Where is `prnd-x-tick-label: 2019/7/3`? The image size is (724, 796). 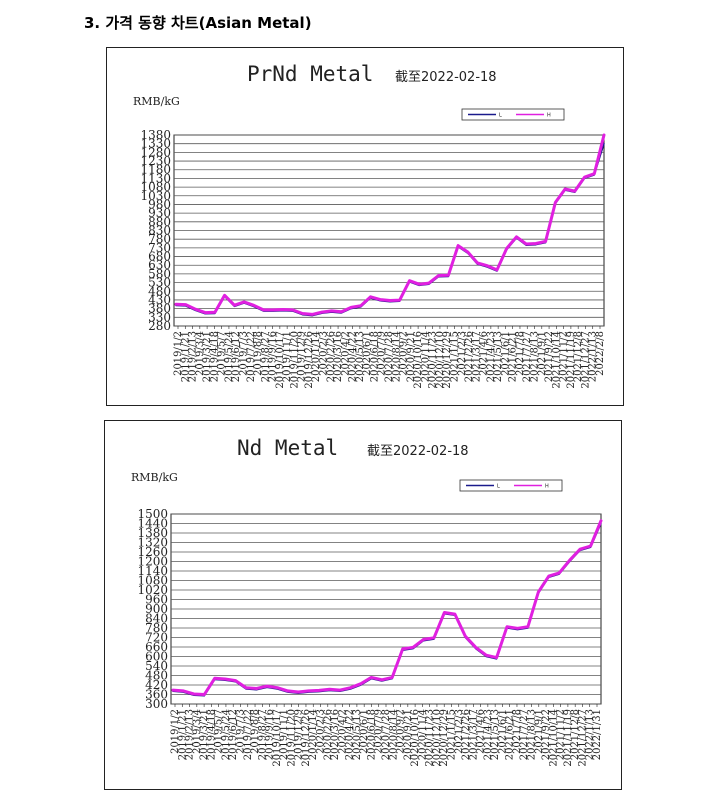
prnd-x-tick-label: 2019/7/3 is located at coordinates (243, 353).